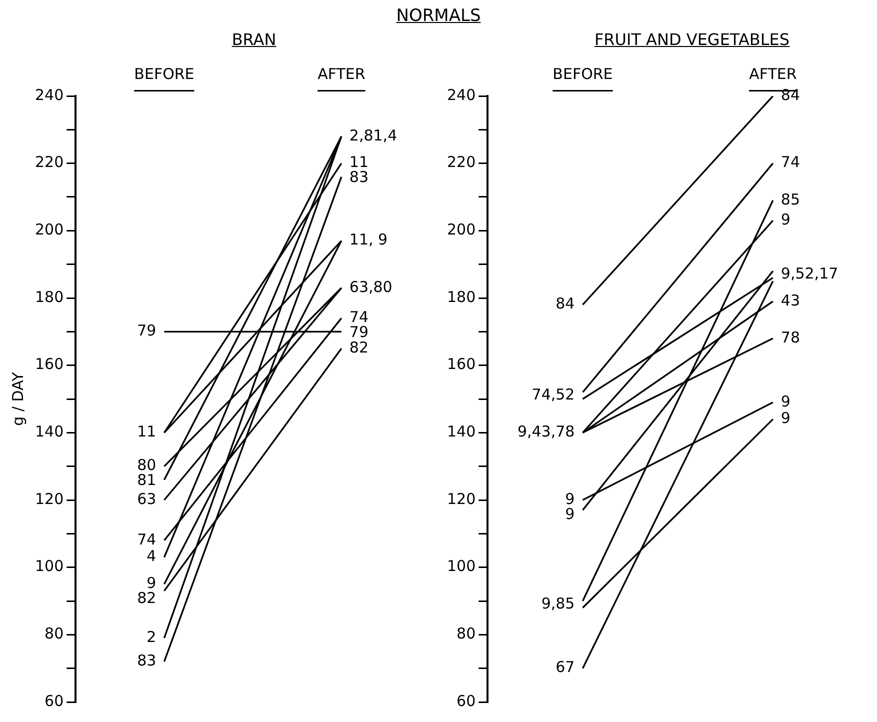  What do you see at coordinates (565, 303) in the screenshot?
I see `annotation: 84` at bounding box center [565, 303].